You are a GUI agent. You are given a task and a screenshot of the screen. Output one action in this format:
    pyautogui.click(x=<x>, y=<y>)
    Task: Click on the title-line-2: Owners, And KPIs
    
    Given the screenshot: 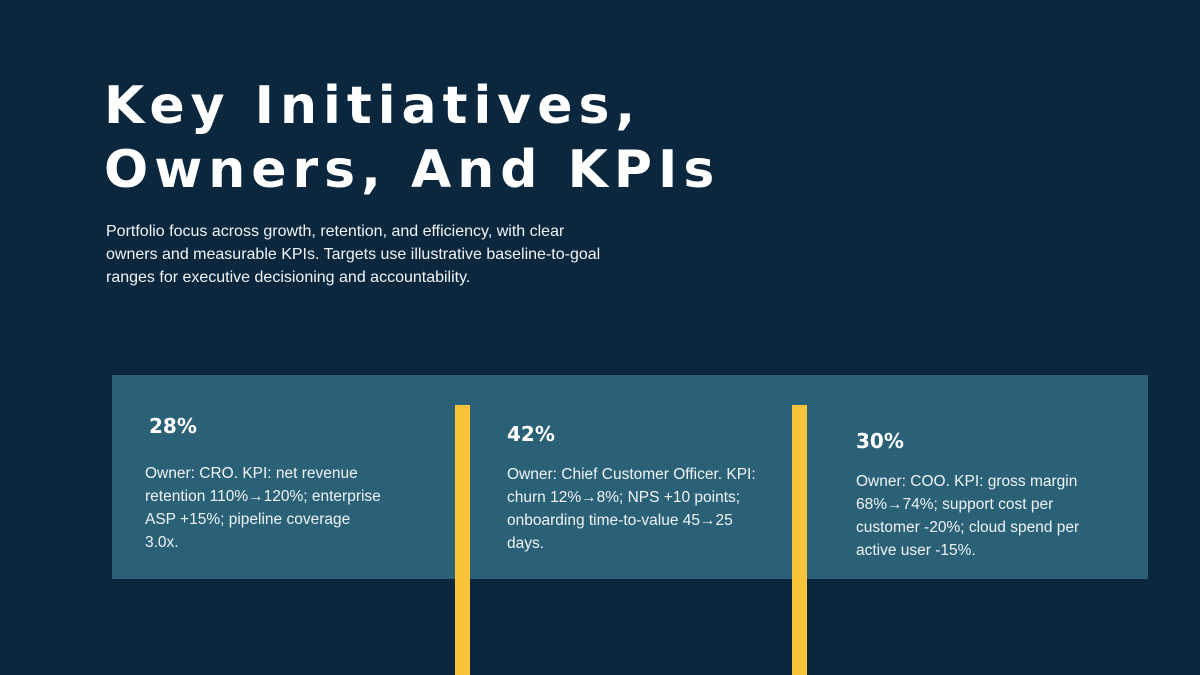 What is the action you would take?
    pyautogui.click(x=412, y=170)
    